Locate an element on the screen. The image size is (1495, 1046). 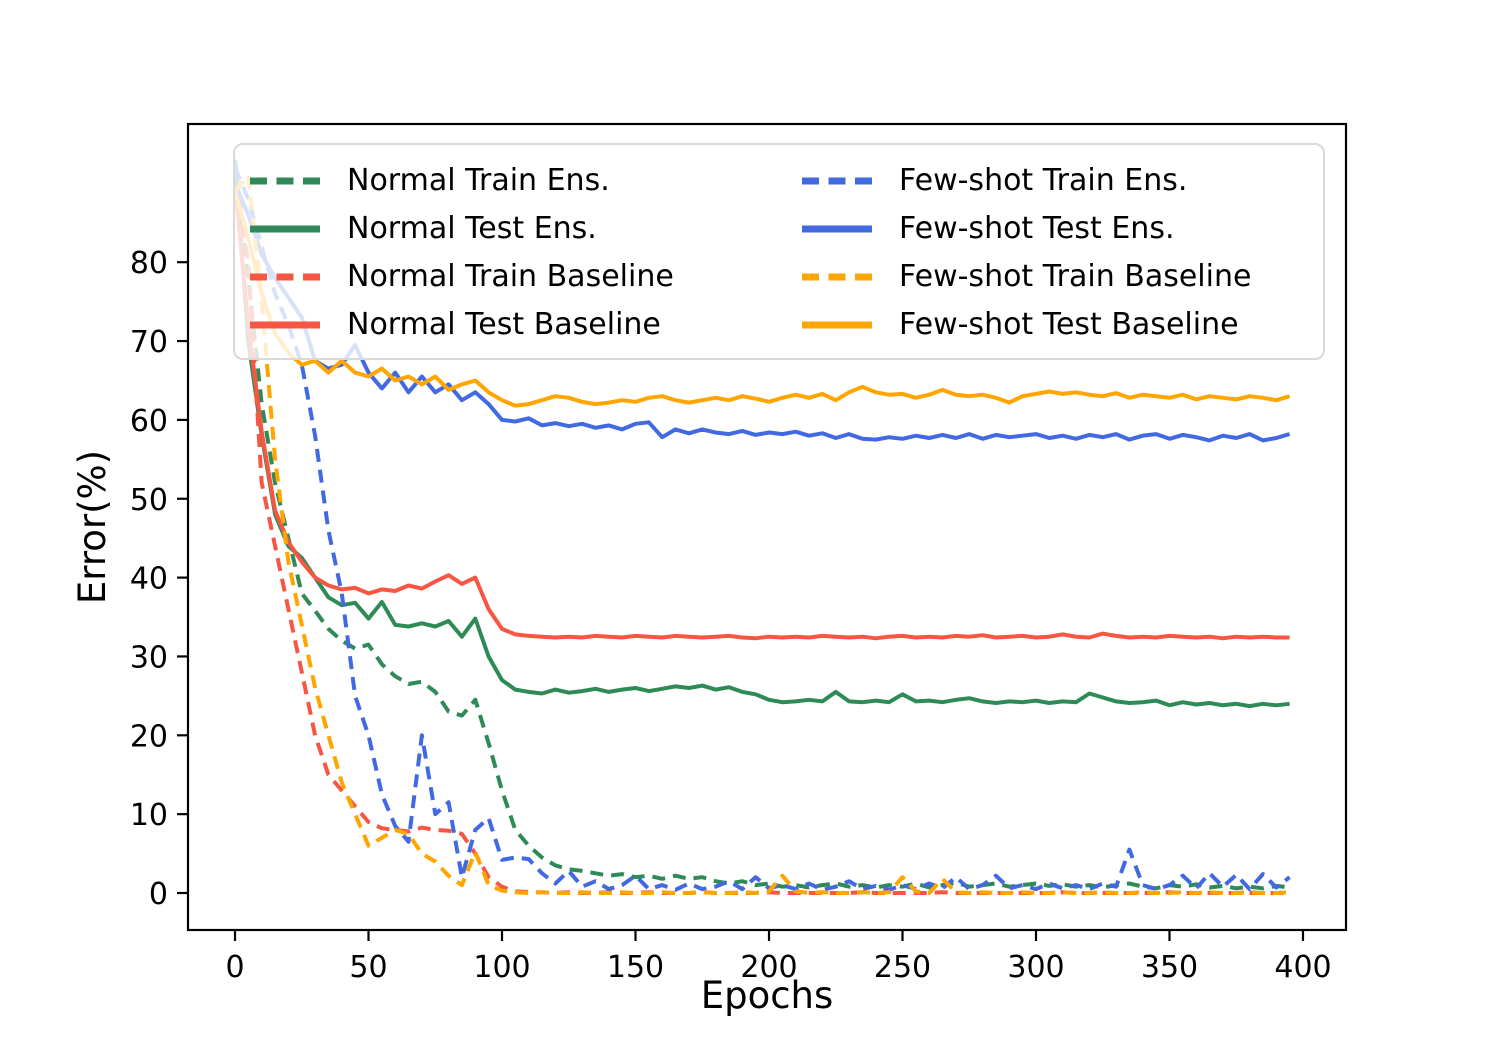
y-axis-label: Error(%) is located at coordinates (92, 527).